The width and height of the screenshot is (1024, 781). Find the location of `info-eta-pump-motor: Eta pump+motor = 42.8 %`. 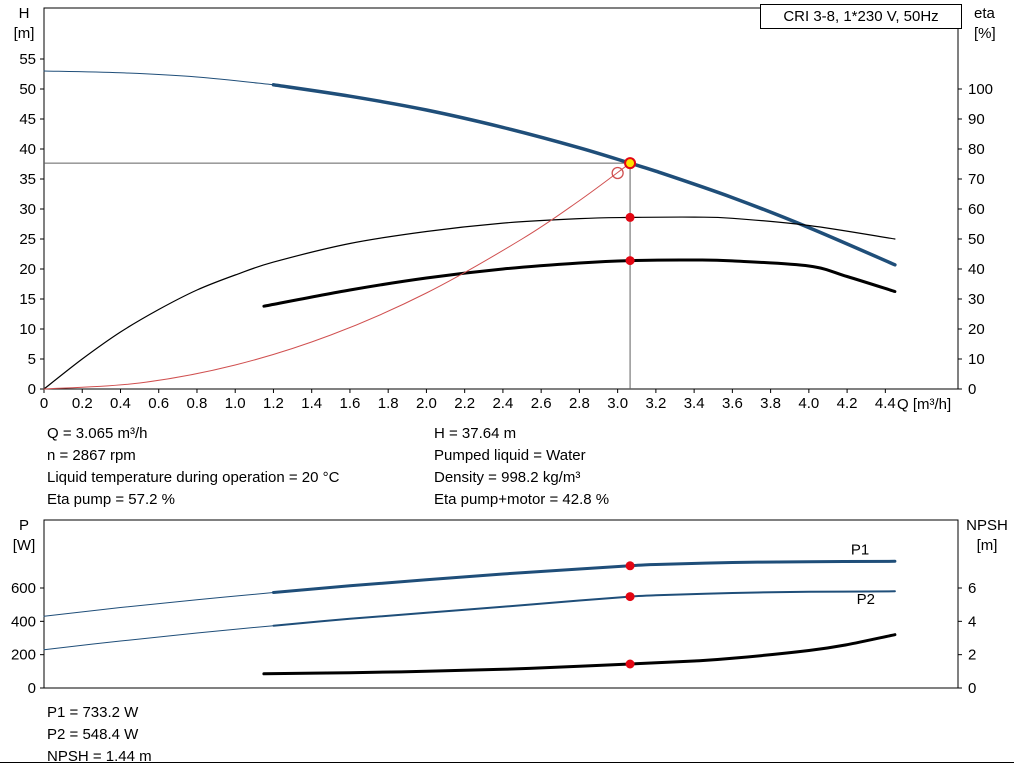

info-eta-pump-motor: Eta pump+motor = 42.8 % is located at coordinates (522, 499).